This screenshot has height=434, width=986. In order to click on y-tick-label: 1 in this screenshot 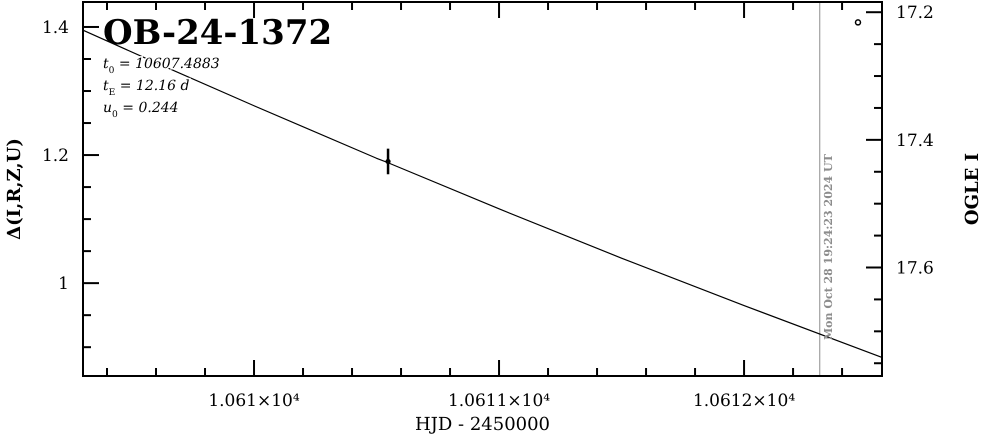, I will do `click(63, 284)`.